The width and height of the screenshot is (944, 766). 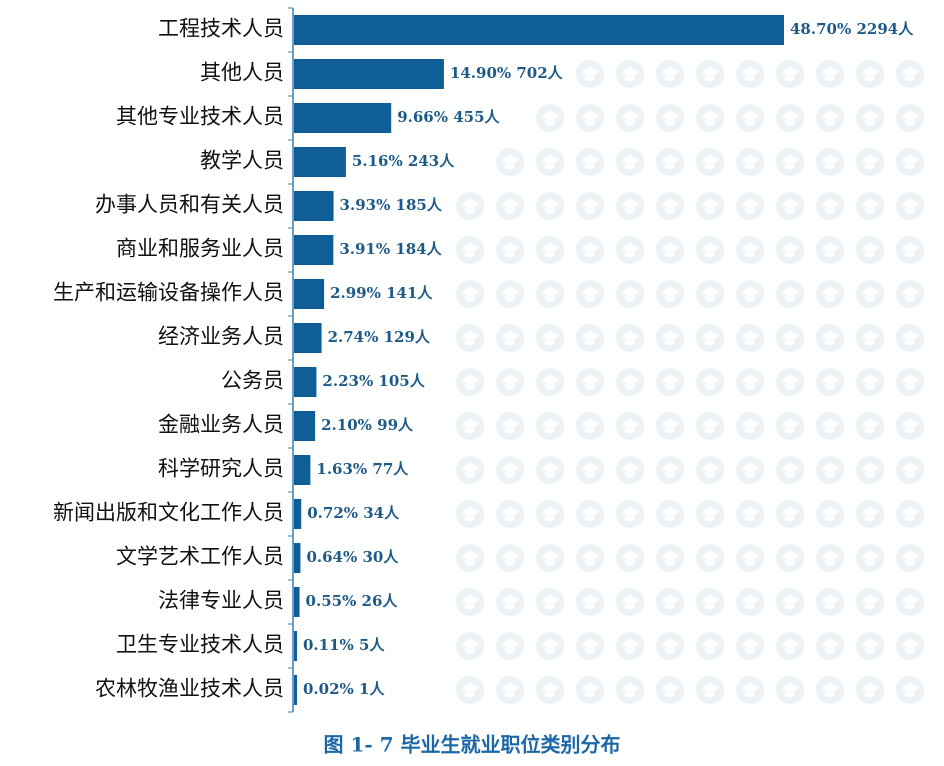 I want to click on value-label: 2.23% 105人, so click(x=373, y=381).